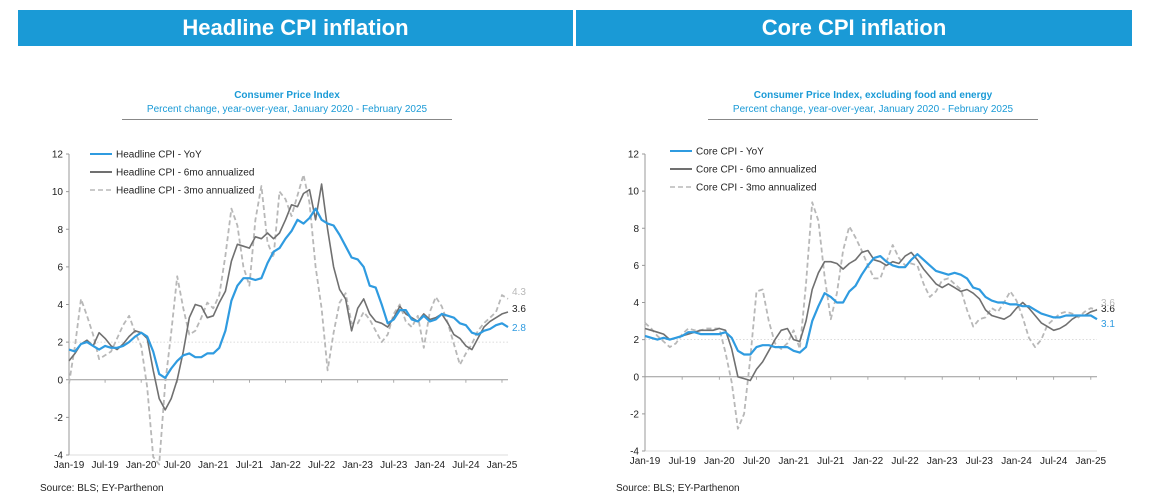  I want to click on end-value-label-2: 4.3, so click(519, 292).